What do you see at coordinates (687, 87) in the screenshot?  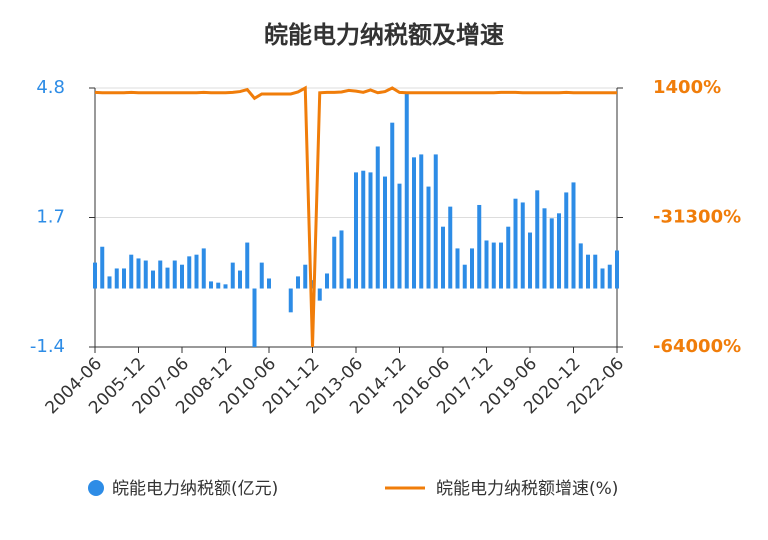 I see `y2-tick-label: 1400%` at bounding box center [687, 87].